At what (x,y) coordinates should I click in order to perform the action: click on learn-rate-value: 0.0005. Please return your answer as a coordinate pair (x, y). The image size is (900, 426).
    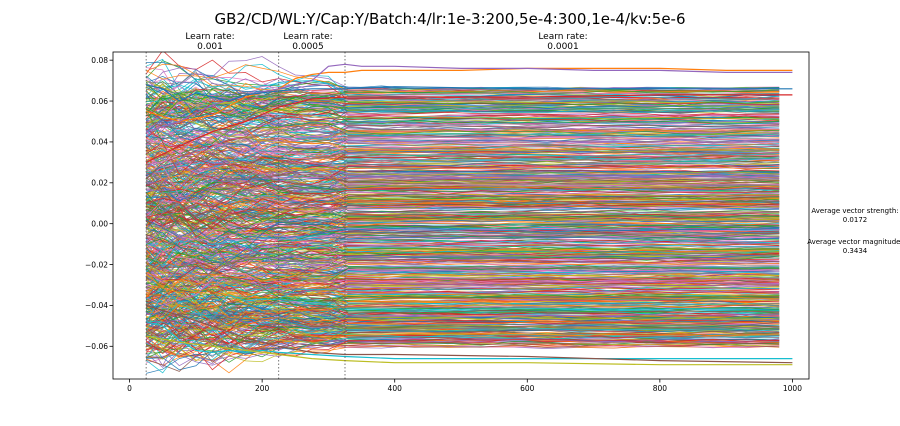
    Looking at the image, I should click on (308, 47).